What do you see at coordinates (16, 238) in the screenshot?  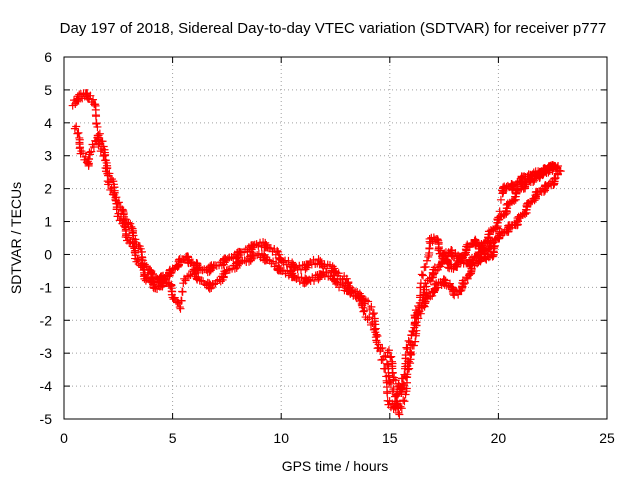 I see `y-axis-label: SDTVAR / TECUs` at bounding box center [16, 238].